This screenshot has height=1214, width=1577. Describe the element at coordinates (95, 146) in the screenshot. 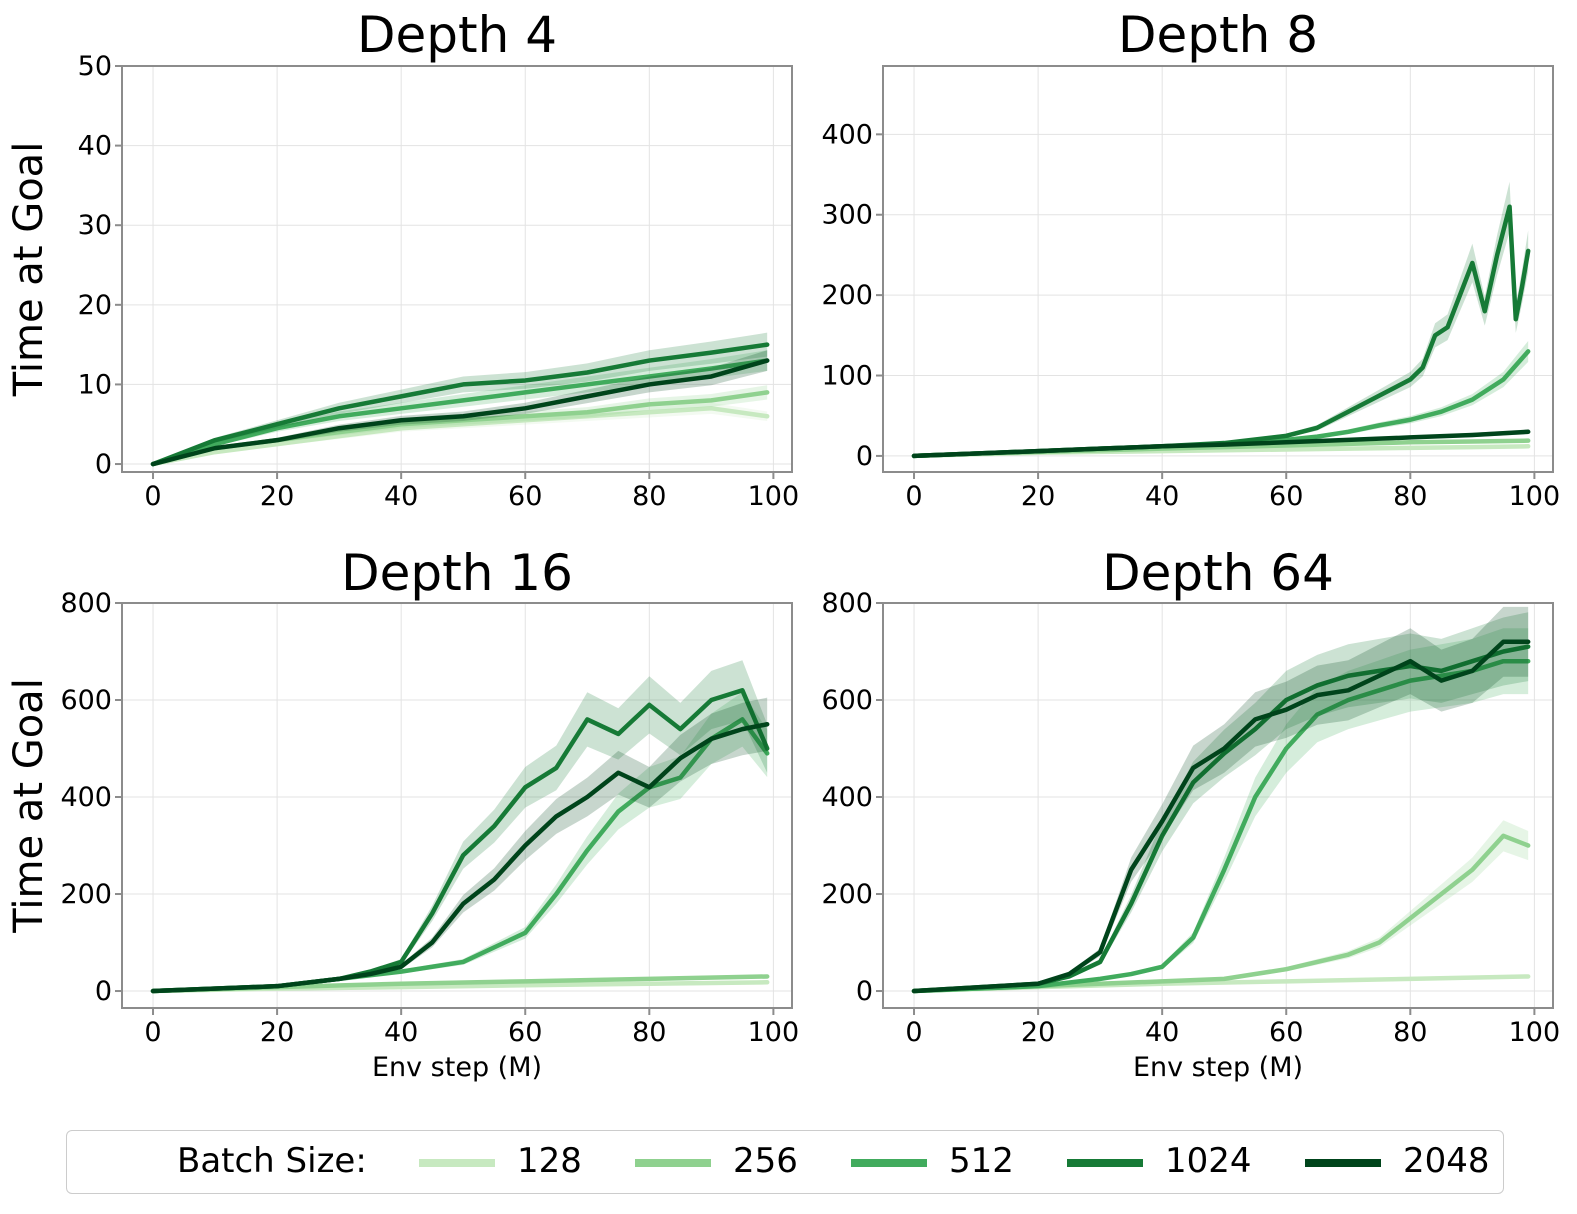

I see `y-tick-label: 40` at that location.